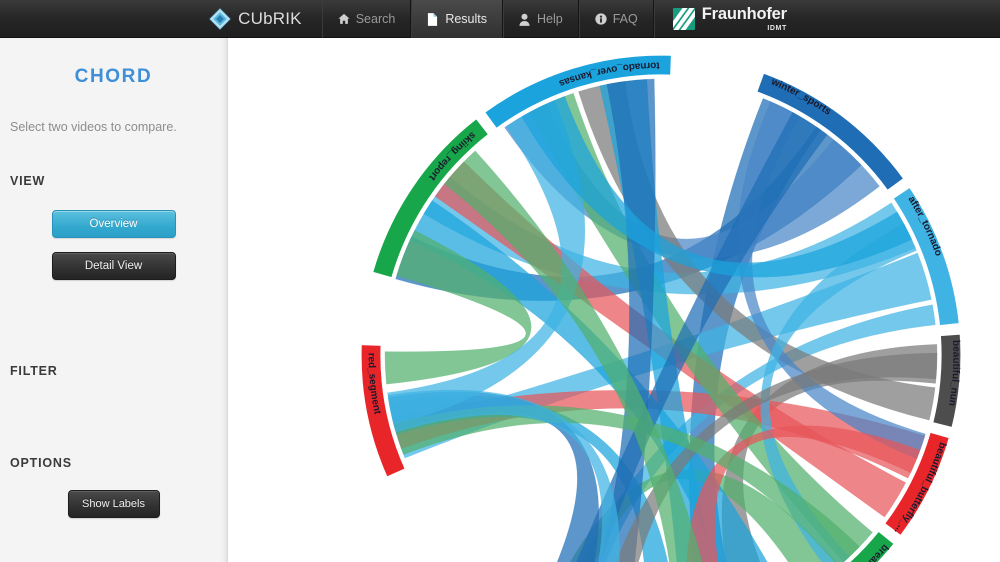 Image resolution: width=1000 pixels, height=562 pixels. Describe the element at coordinates (113, 504) in the screenshot. I see `show-labels-button: Show Labels` at that location.